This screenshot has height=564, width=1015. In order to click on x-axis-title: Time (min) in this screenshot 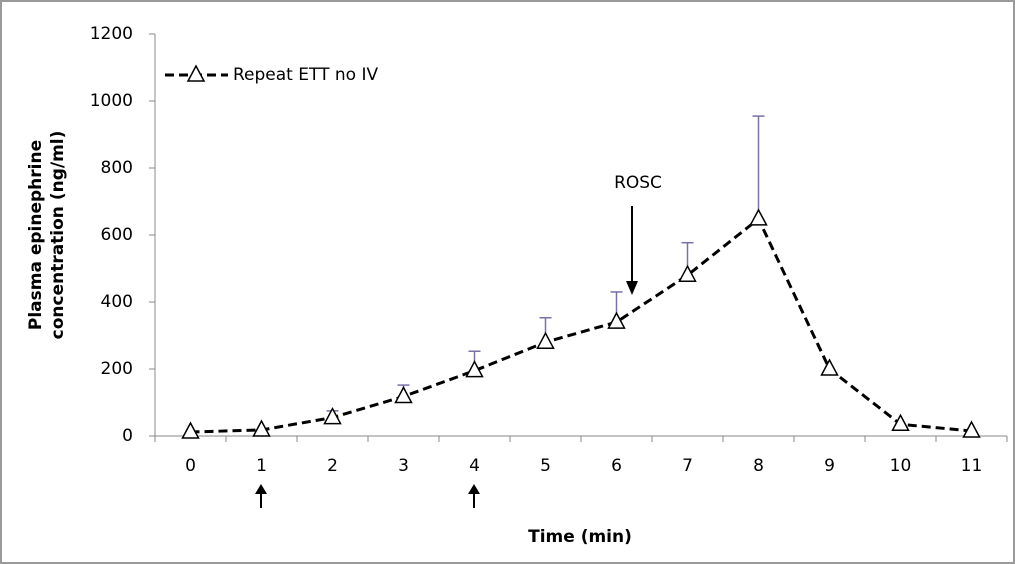, I will do `click(580, 537)`.